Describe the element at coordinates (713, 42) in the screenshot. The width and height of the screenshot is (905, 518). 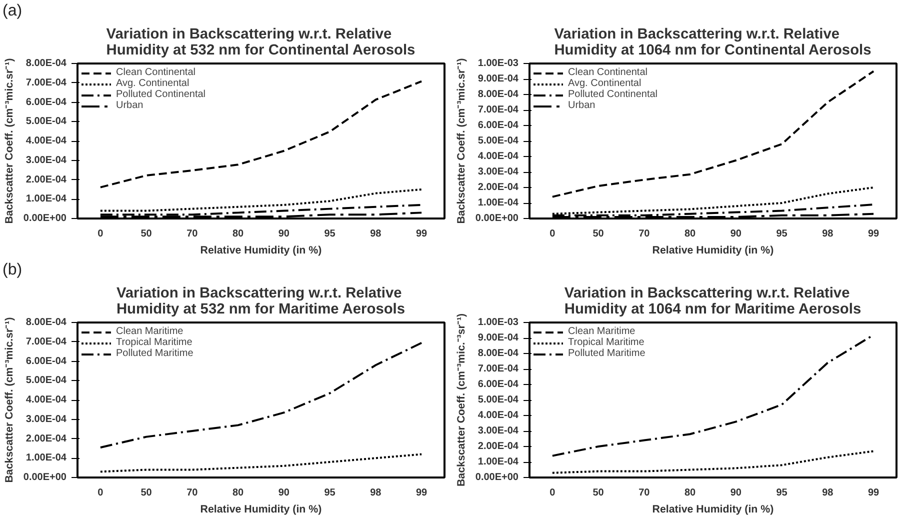
I see `chart-title: Variation in Backscattering w.r.t. Relative Humidity at 1064 nm for Continental Aerosols` at that location.